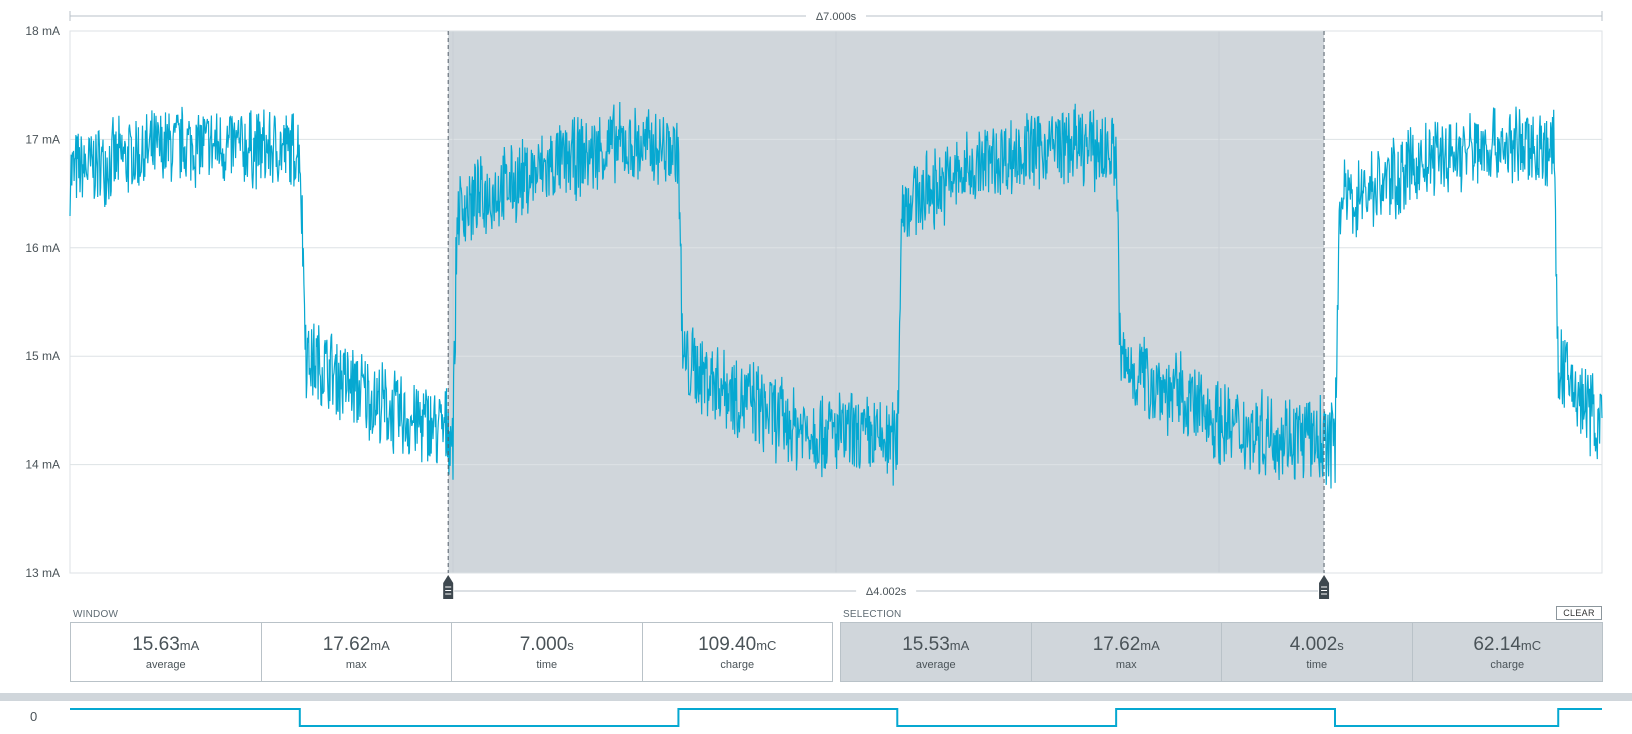 The width and height of the screenshot is (1632, 734). Describe the element at coordinates (872, 614) in the screenshot. I see `selection-label: SELECTION` at that location.